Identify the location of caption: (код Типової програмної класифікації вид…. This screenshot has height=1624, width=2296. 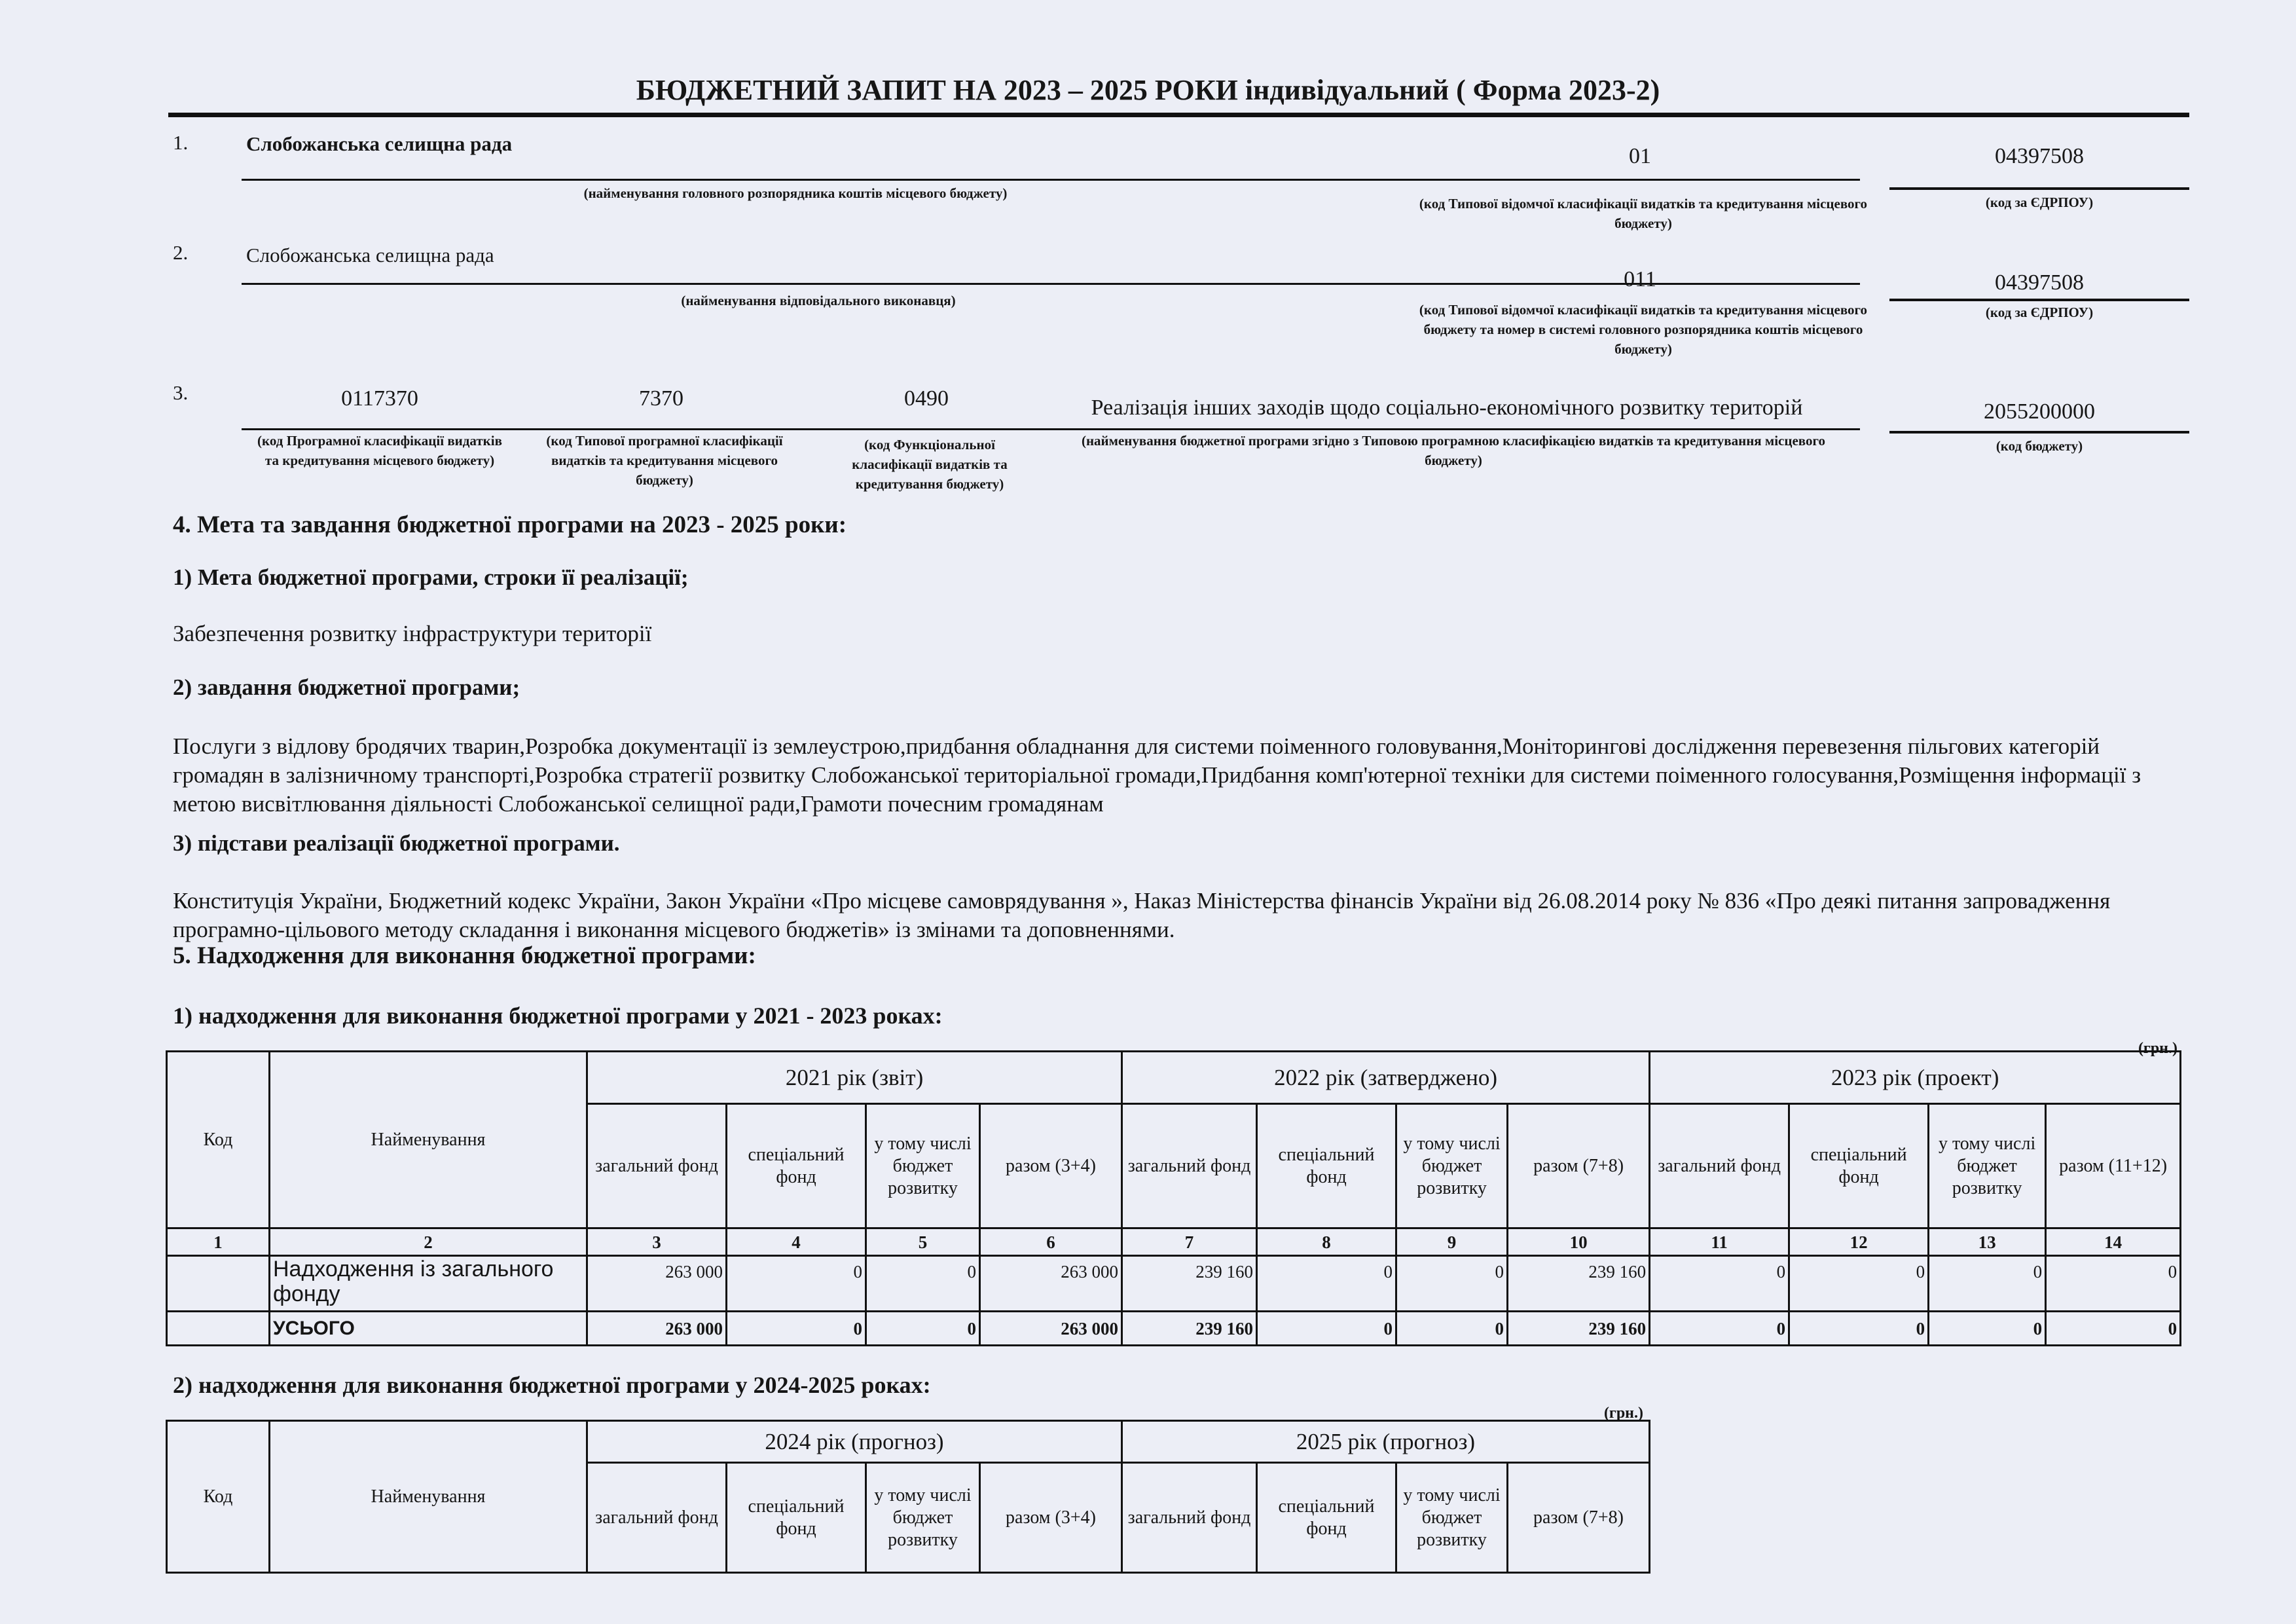
(664, 460).